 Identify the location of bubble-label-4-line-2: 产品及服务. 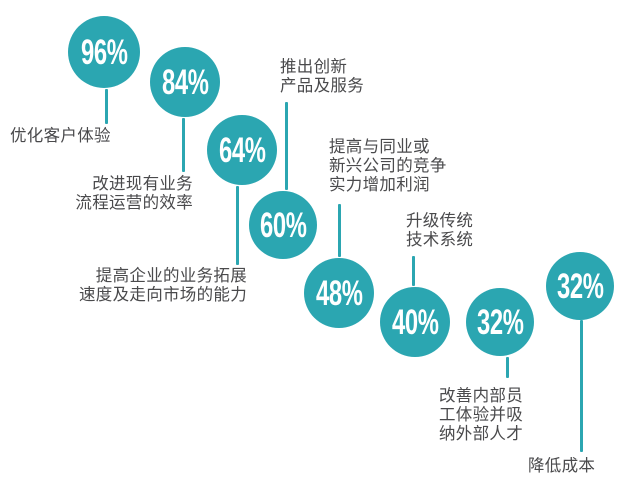
(322, 86).